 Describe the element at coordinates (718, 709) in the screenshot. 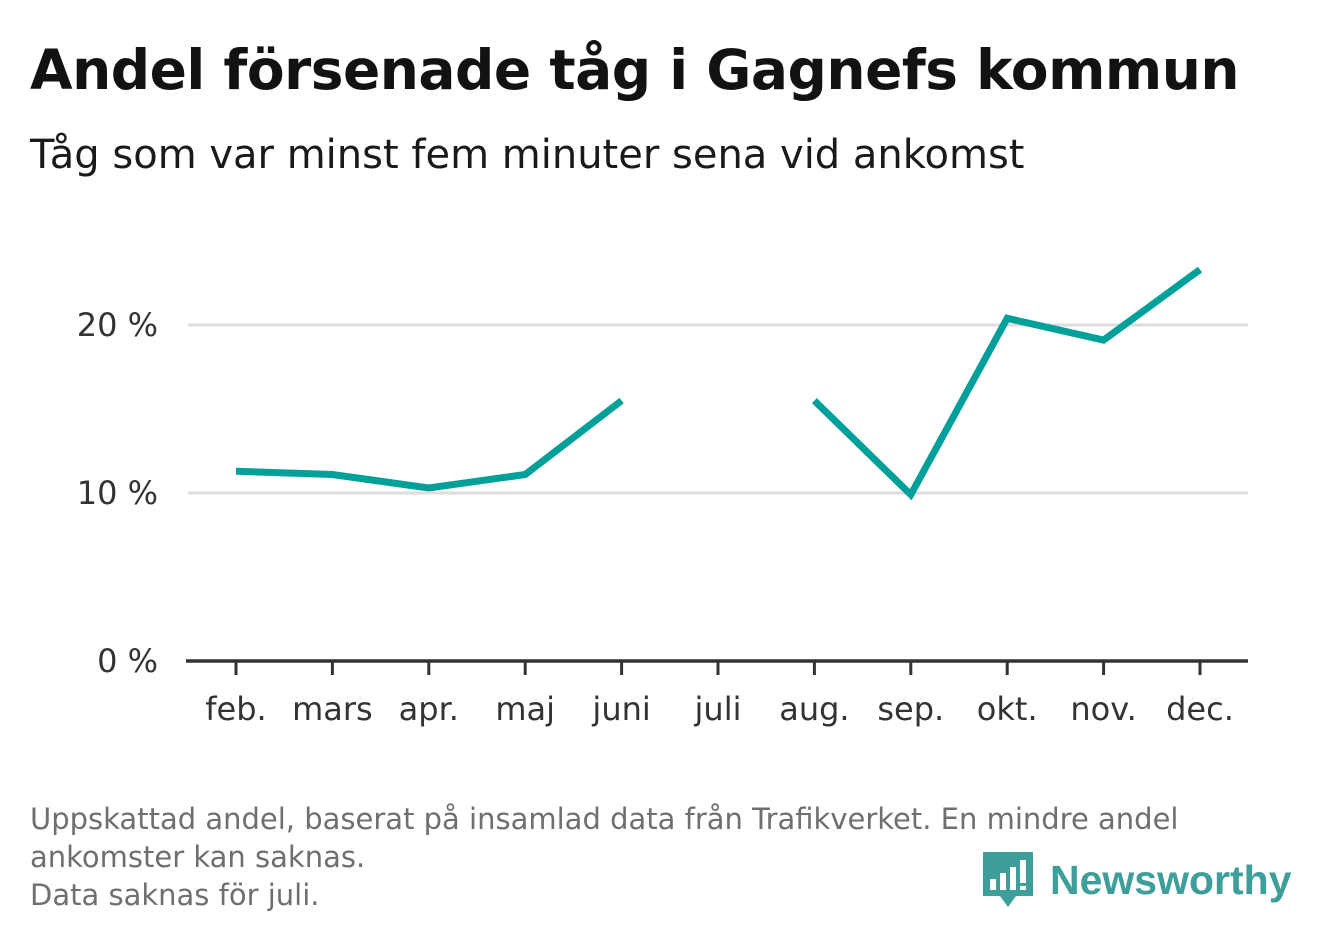

I see `x-tick-label: juli` at that location.